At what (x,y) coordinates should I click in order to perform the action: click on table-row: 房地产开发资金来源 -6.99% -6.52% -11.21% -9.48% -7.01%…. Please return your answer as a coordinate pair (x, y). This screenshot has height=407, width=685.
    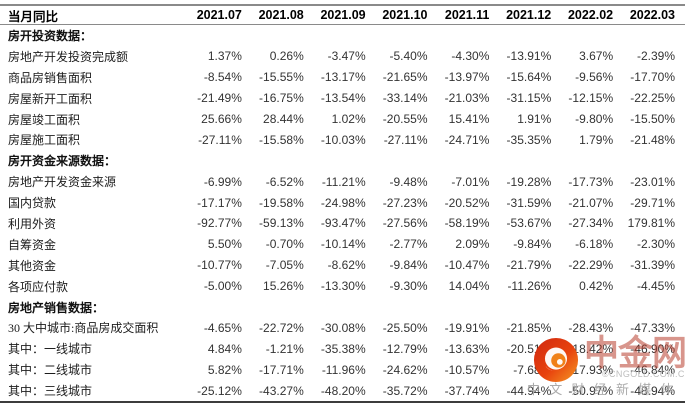
    Looking at the image, I should click on (342, 181).